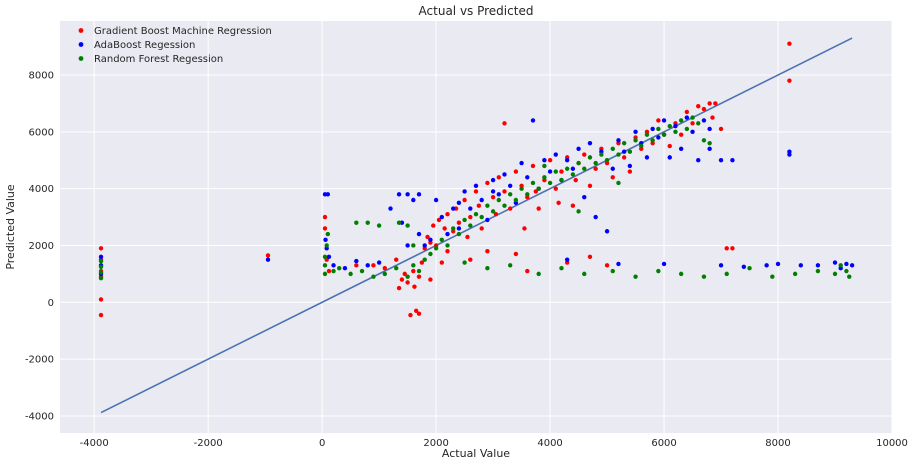 The height and width of the screenshot is (466, 914). What do you see at coordinates (39, 416) in the screenshot?
I see `y-tick-label: -4000` at bounding box center [39, 416].